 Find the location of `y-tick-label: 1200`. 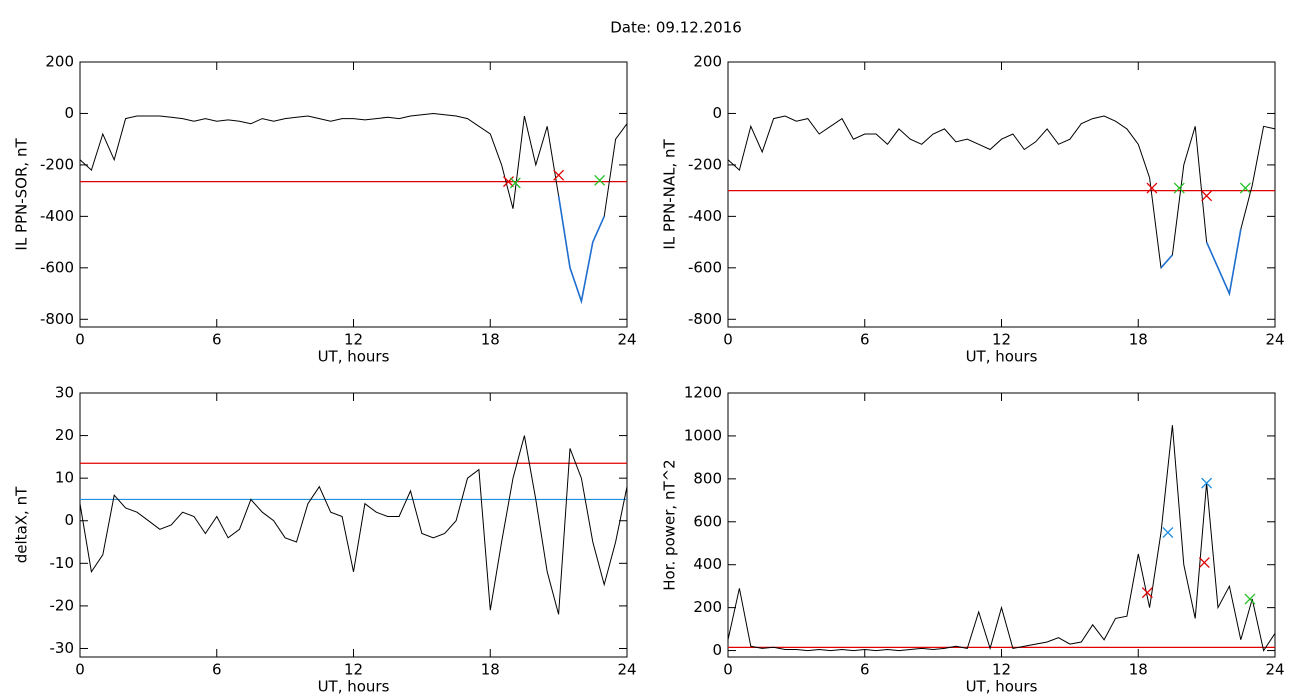

y-tick-label: 1200 is located at coordinates (703, 393).